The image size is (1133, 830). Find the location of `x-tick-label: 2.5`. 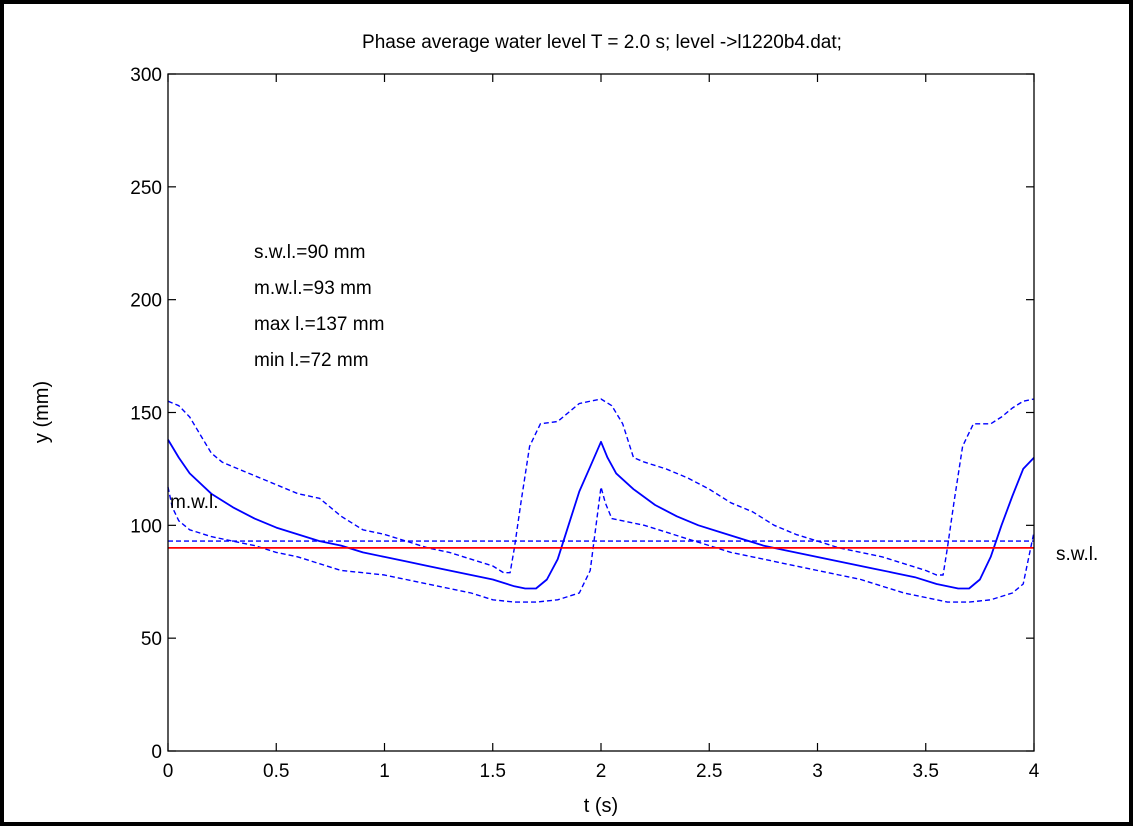

x-tick-label: 2.5 is located at coordinates (709, 771).